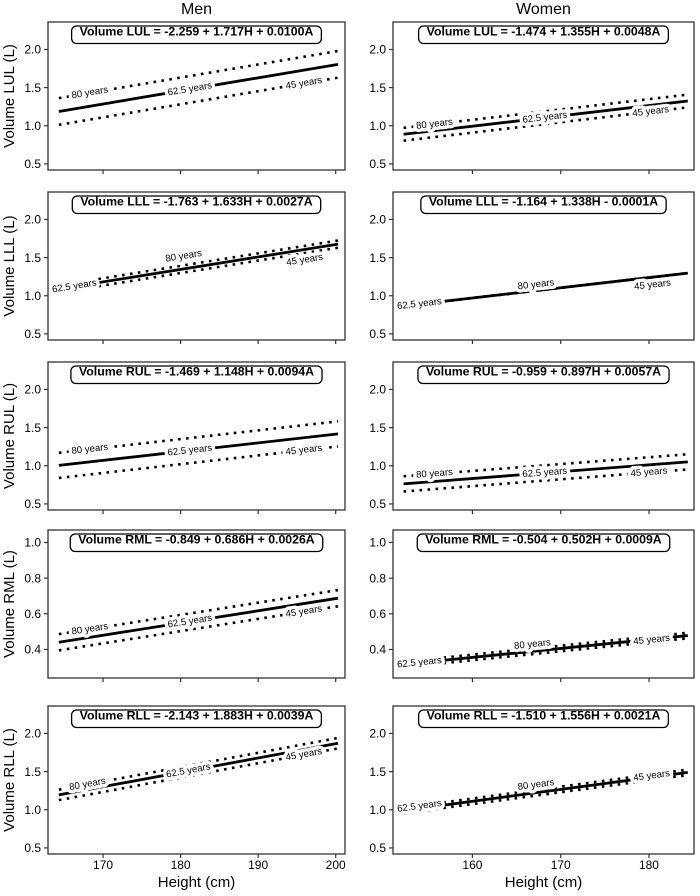 The width and height of the screenshot is (700, 896). I want to click on equation-label: Volume RML = -0.504 + 0.502H + 0.0009A, so click(543, 540).